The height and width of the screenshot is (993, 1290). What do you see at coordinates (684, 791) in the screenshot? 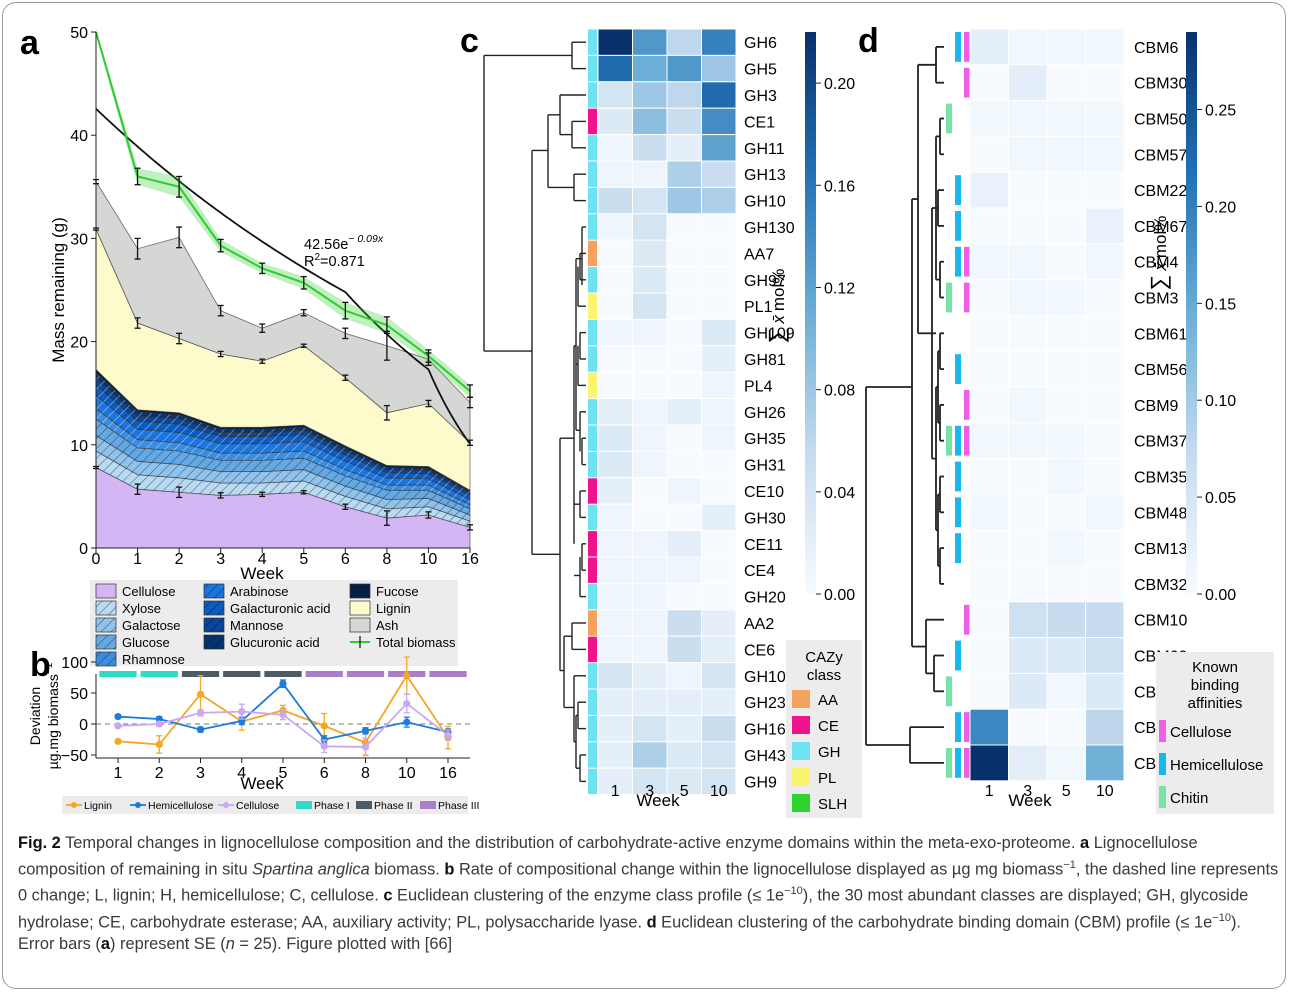
I see `column-label: 5` at bounding box center [684, 791].